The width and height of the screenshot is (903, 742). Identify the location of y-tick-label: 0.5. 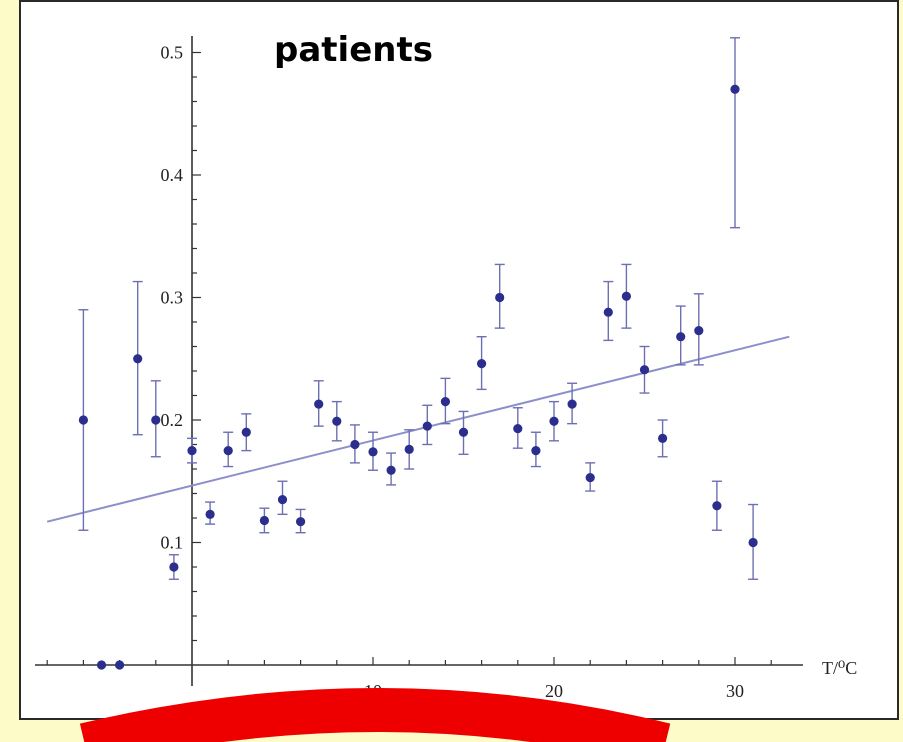
(172, 53).